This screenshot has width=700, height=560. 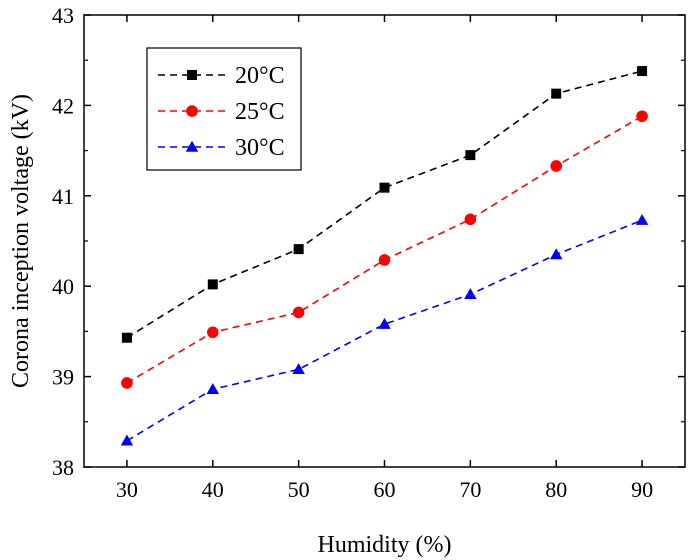 What do you see at coordinates (221, 76) in the screenshot?
I see `legend-item: 20°C` at bounding box center [221, 76].